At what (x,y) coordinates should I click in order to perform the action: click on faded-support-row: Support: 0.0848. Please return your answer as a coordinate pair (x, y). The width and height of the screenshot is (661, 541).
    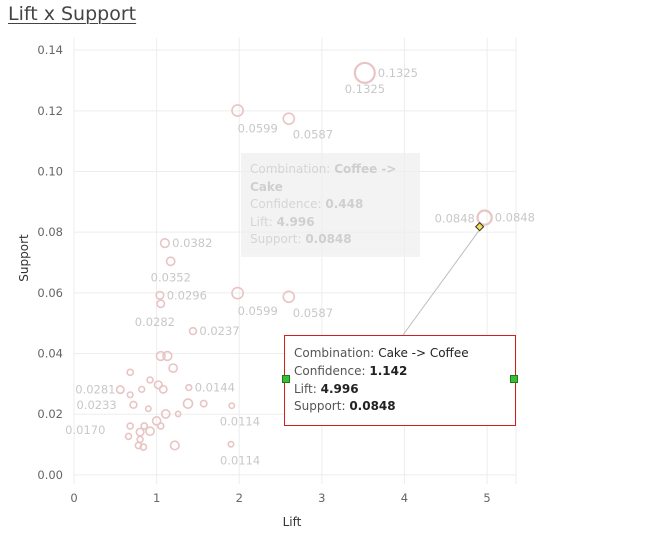
    Looking at the image, I should click on (330, 240).